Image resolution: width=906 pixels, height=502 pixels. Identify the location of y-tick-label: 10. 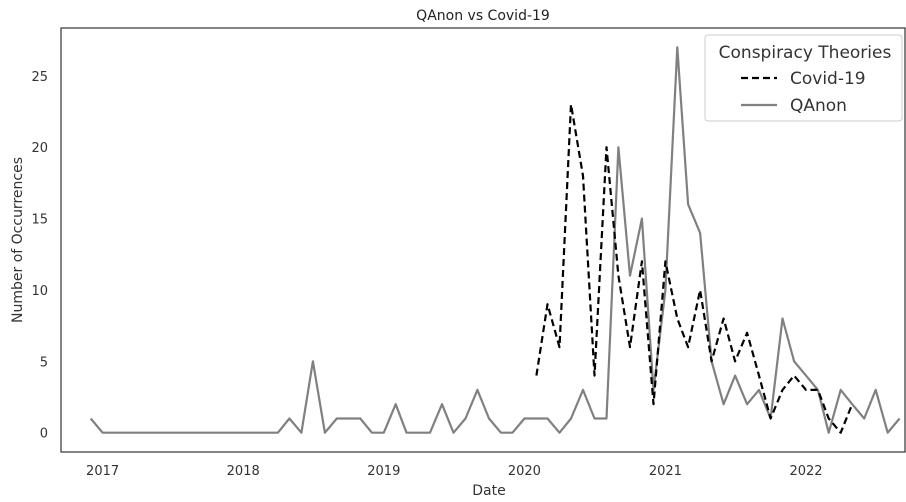
(39, 291).